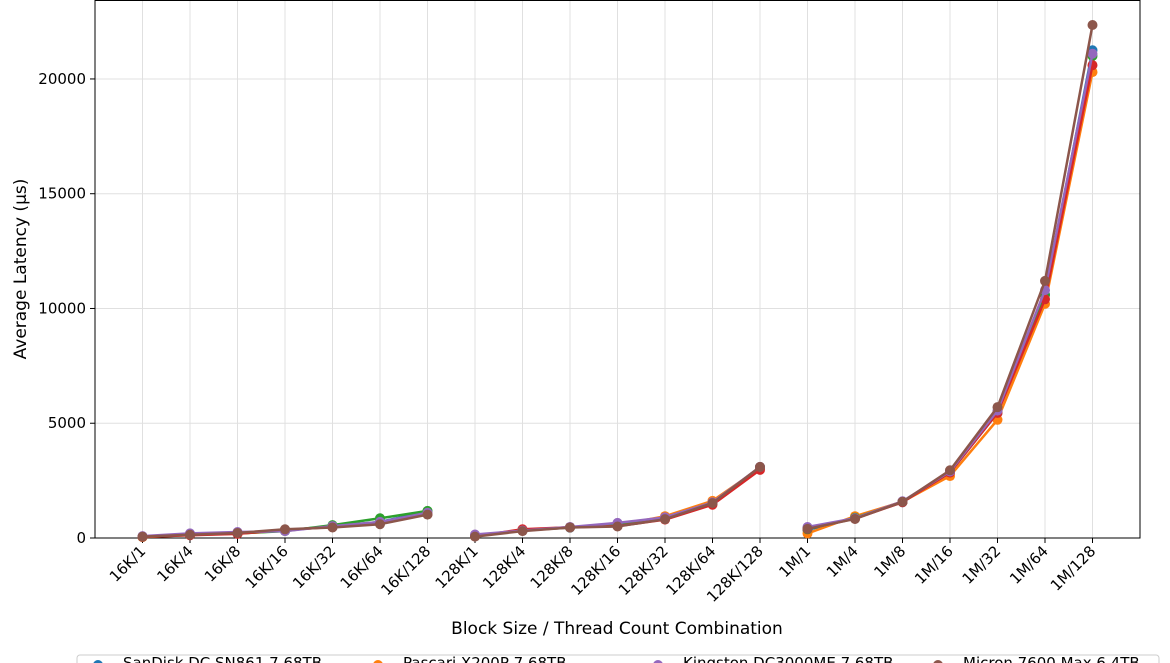 Image resolution: width=1170 pixels, height=663 pixels. Describe the element at coordinates (982, 565) in the screenshot. I see `x-tick-label: 1M/32` at that location.